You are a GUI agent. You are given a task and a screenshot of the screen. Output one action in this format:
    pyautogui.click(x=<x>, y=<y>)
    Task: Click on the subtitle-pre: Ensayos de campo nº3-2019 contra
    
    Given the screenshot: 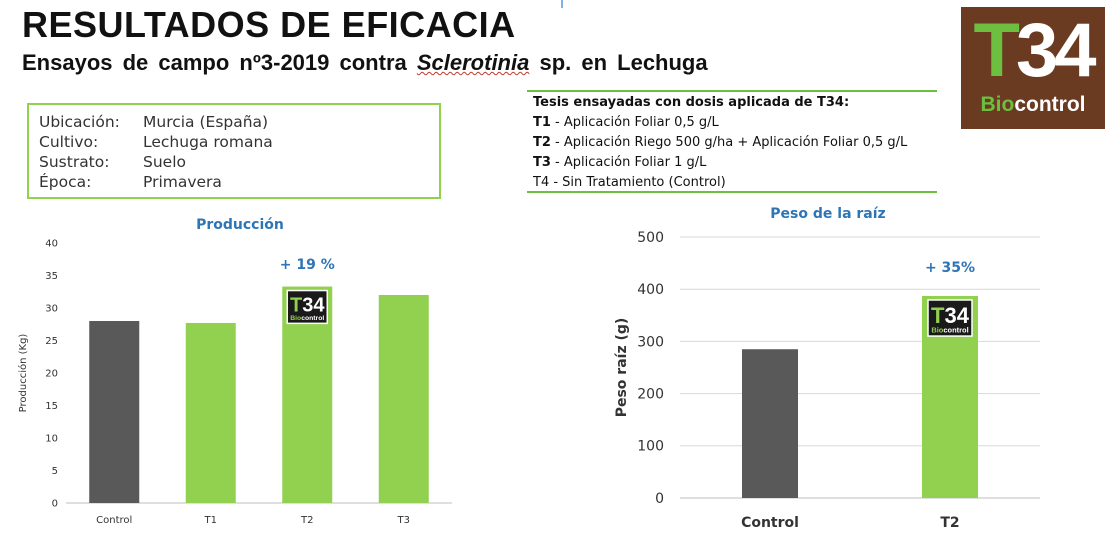 What is the action you would take?
    pyautogui.click(x=219, y=62)
    